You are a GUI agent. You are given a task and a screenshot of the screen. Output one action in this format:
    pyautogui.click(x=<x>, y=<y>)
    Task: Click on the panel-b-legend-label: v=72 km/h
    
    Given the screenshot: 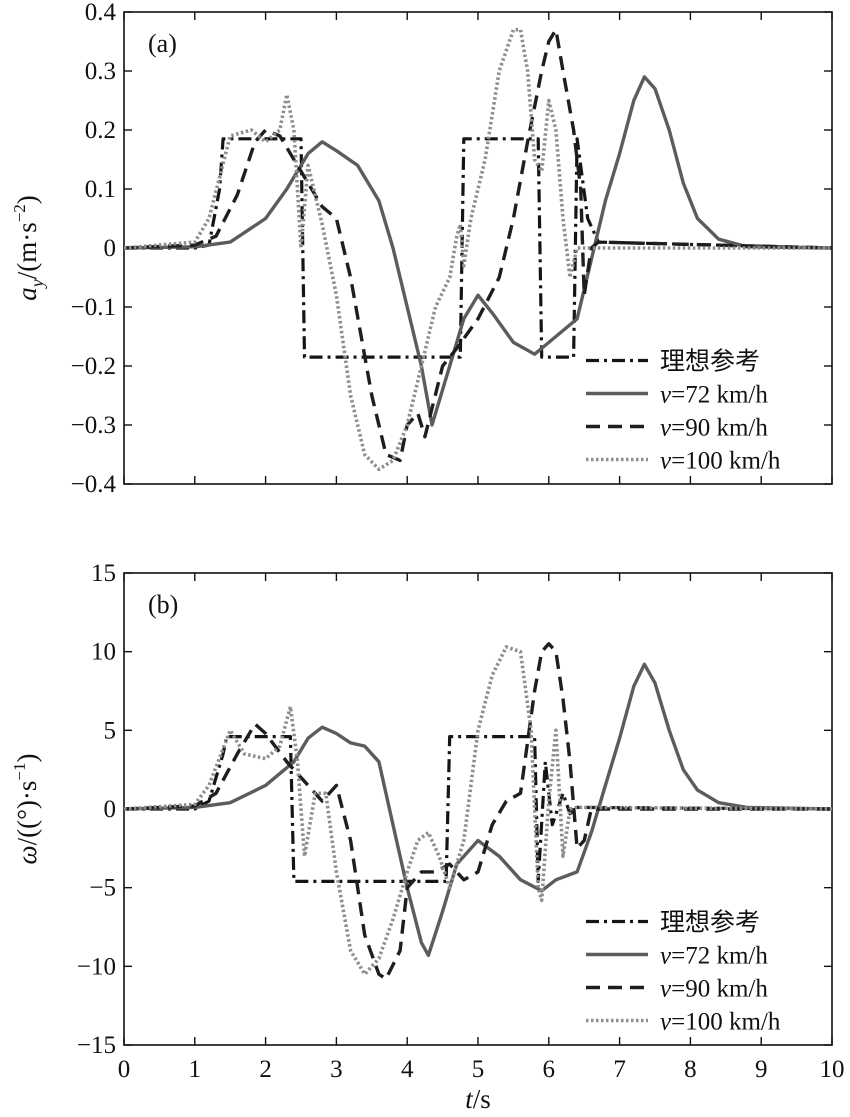 What is the action you would take?
    pyautogui.click(x=714, y=956)
    